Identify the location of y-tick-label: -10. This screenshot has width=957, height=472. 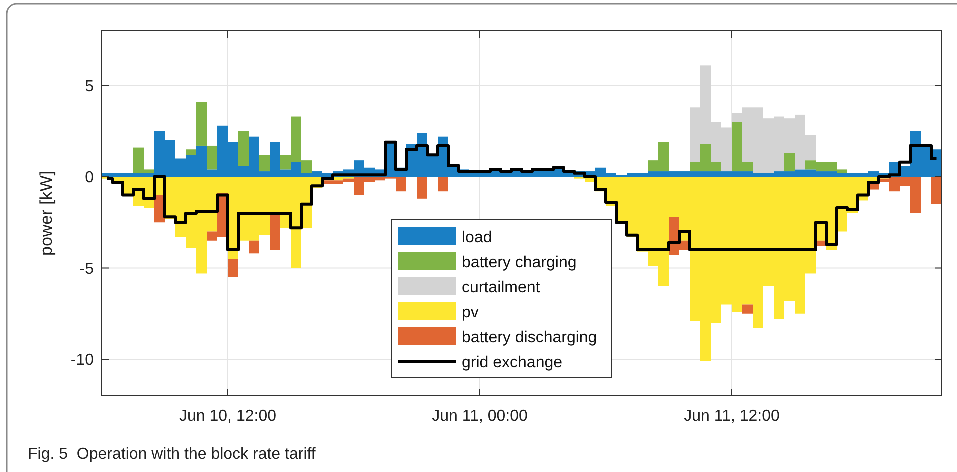
(82, 361).